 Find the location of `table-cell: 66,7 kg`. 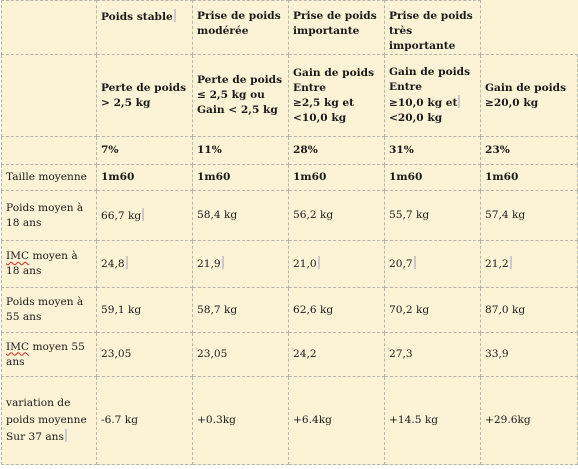

table-cell: 66,7 kg is located at coordinates (144, 215).